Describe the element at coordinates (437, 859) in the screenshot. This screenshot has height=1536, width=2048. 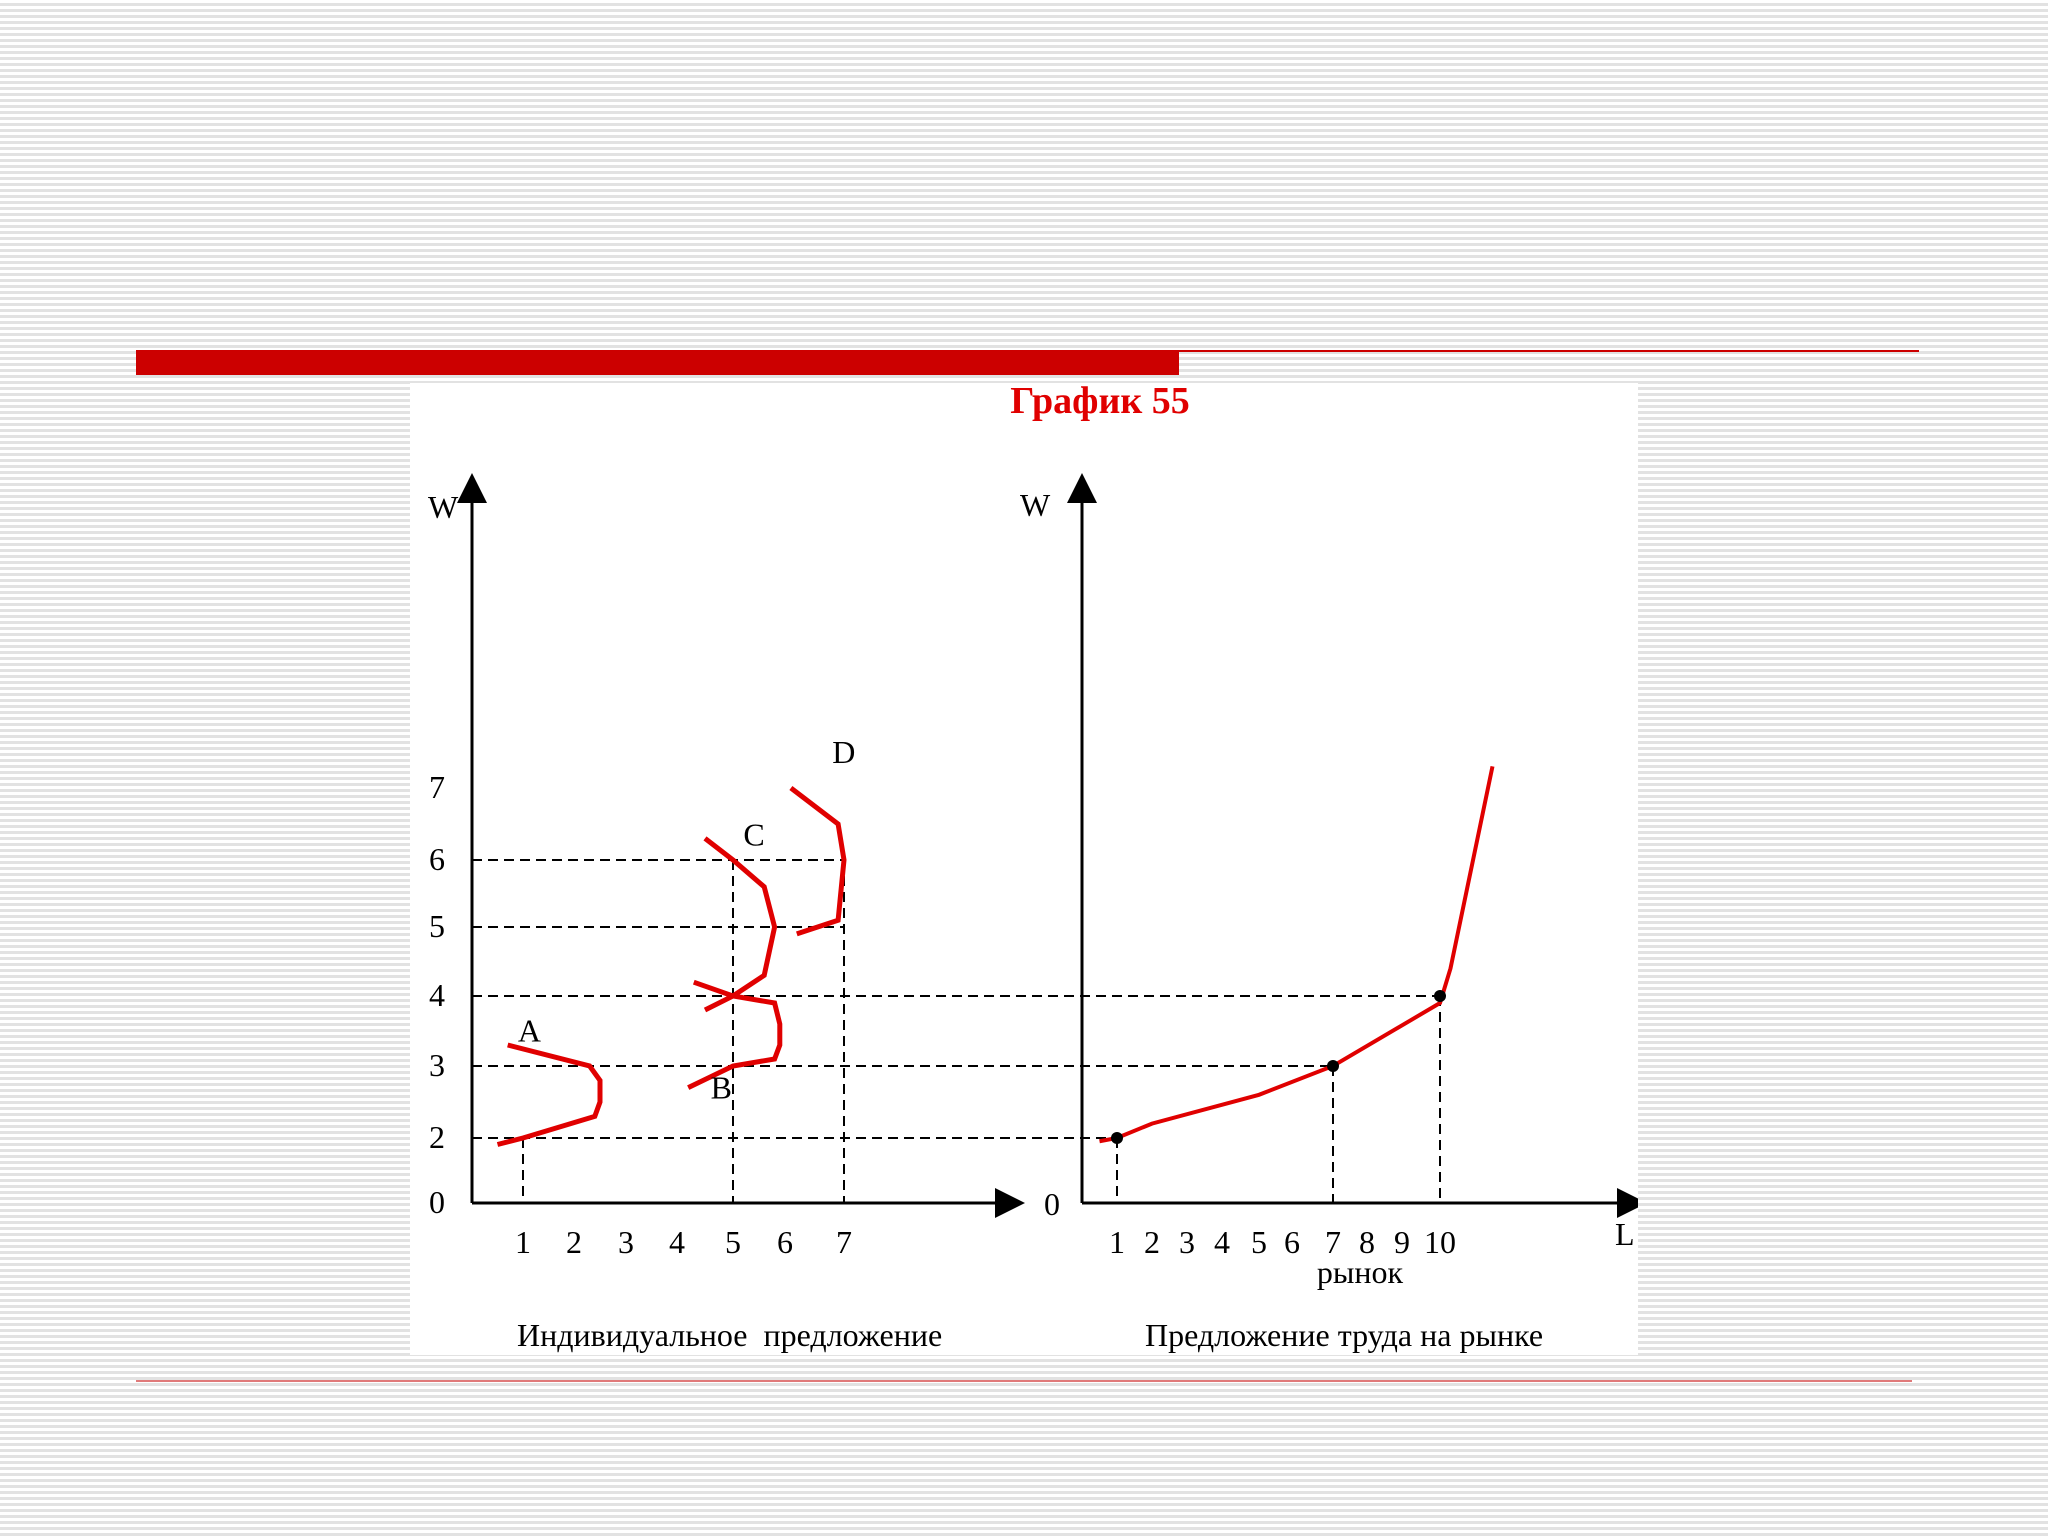
I see `left-y-tick: 6` at that location.